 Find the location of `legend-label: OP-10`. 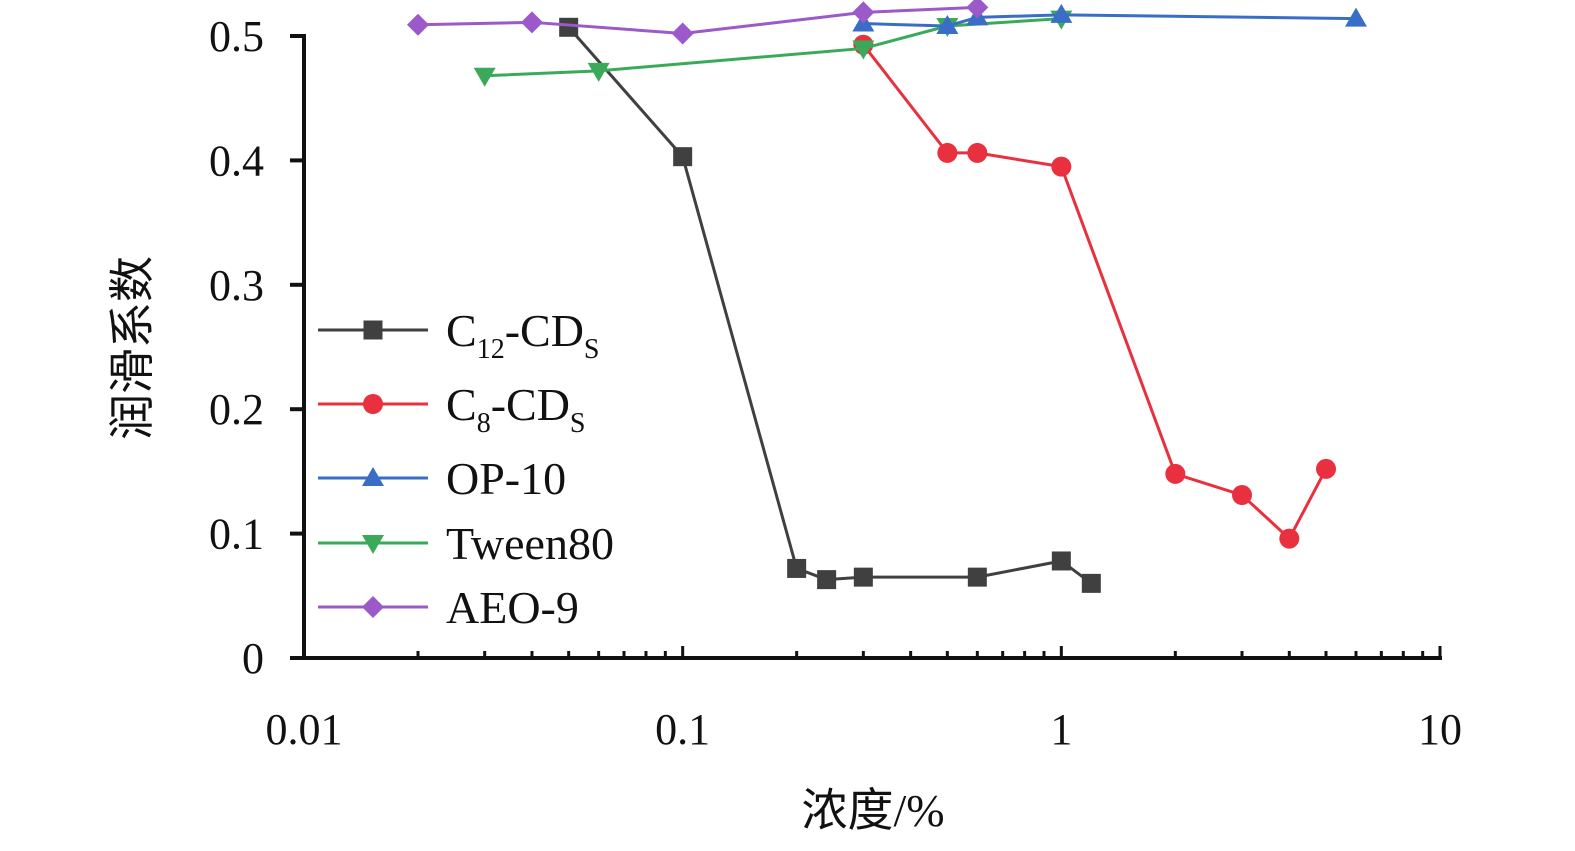

legend-label: OP-10 is located at coordinates (506, 478).